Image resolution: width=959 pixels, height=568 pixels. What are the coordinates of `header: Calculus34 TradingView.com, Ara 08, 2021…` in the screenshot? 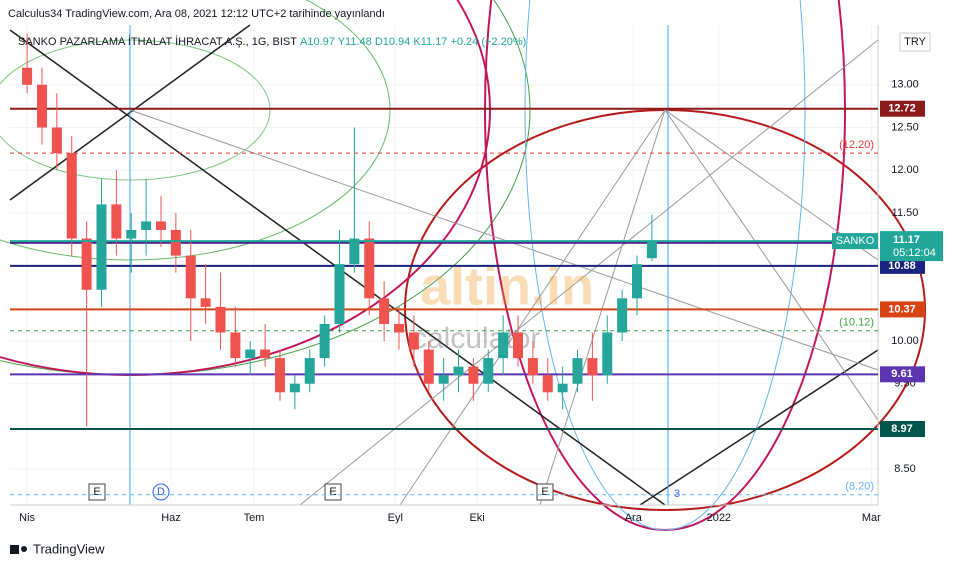 It's located at (196, 14).